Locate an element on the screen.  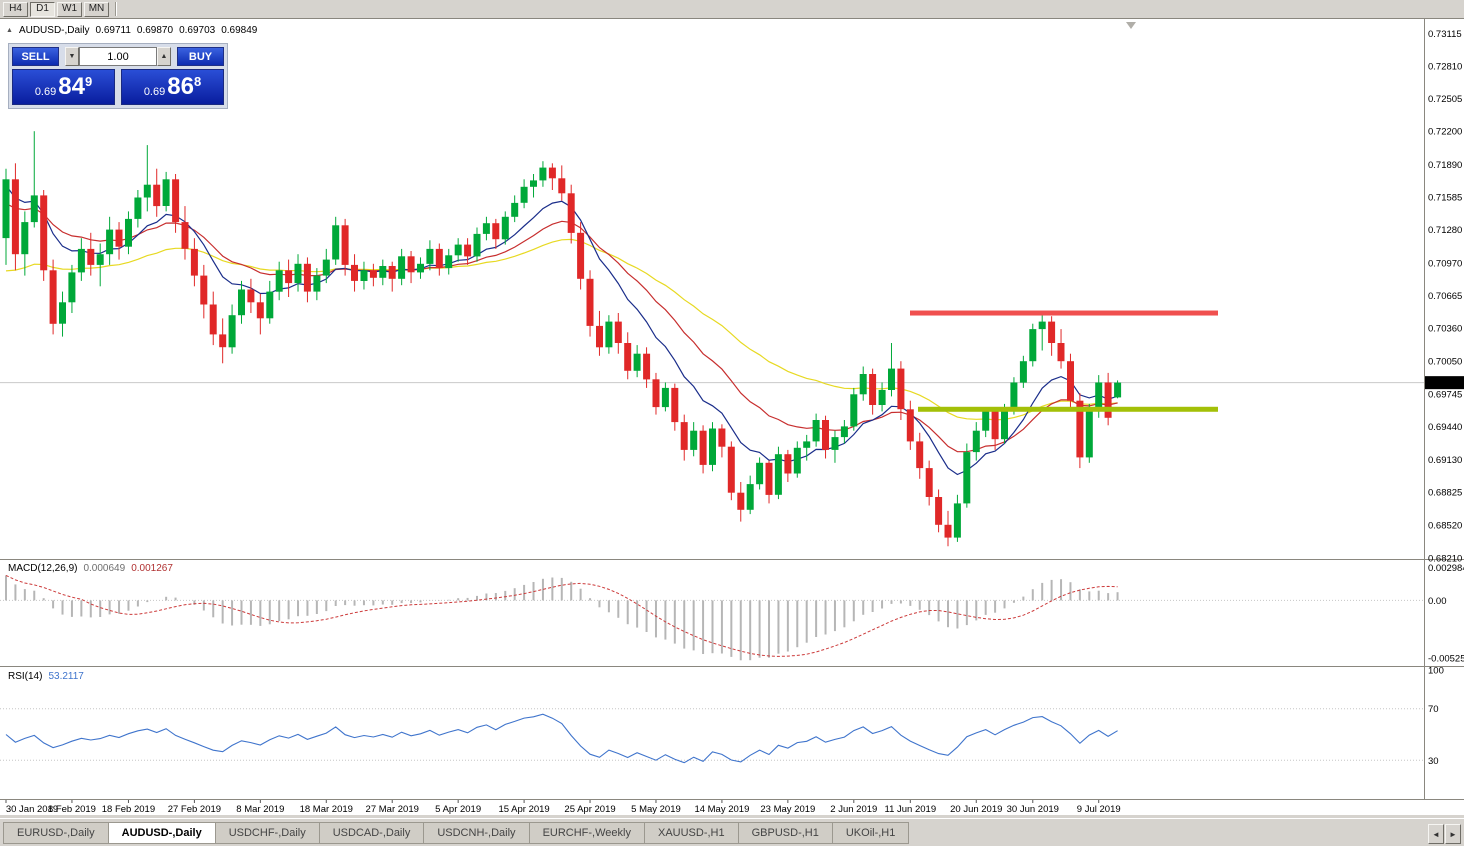
ohlc-low: 0.69703 is located at coordinates (197, 30).